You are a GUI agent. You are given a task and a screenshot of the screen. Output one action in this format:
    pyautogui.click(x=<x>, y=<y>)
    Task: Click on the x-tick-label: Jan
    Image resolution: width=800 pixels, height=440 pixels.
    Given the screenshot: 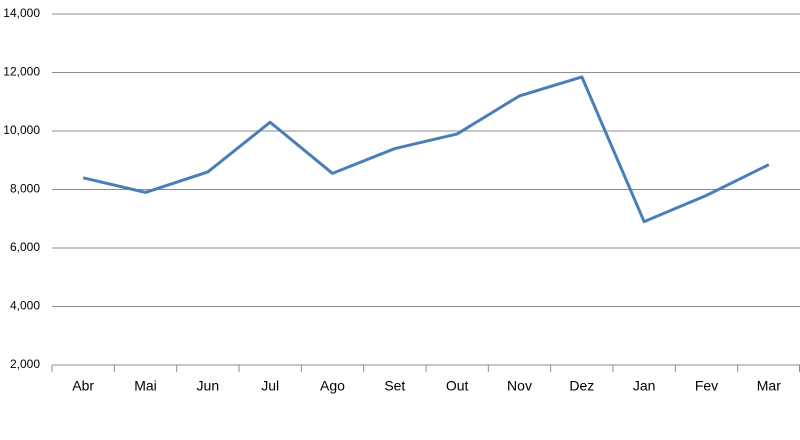 What is the action you would take?
    pyautogui.click(x=644, y=386)
    